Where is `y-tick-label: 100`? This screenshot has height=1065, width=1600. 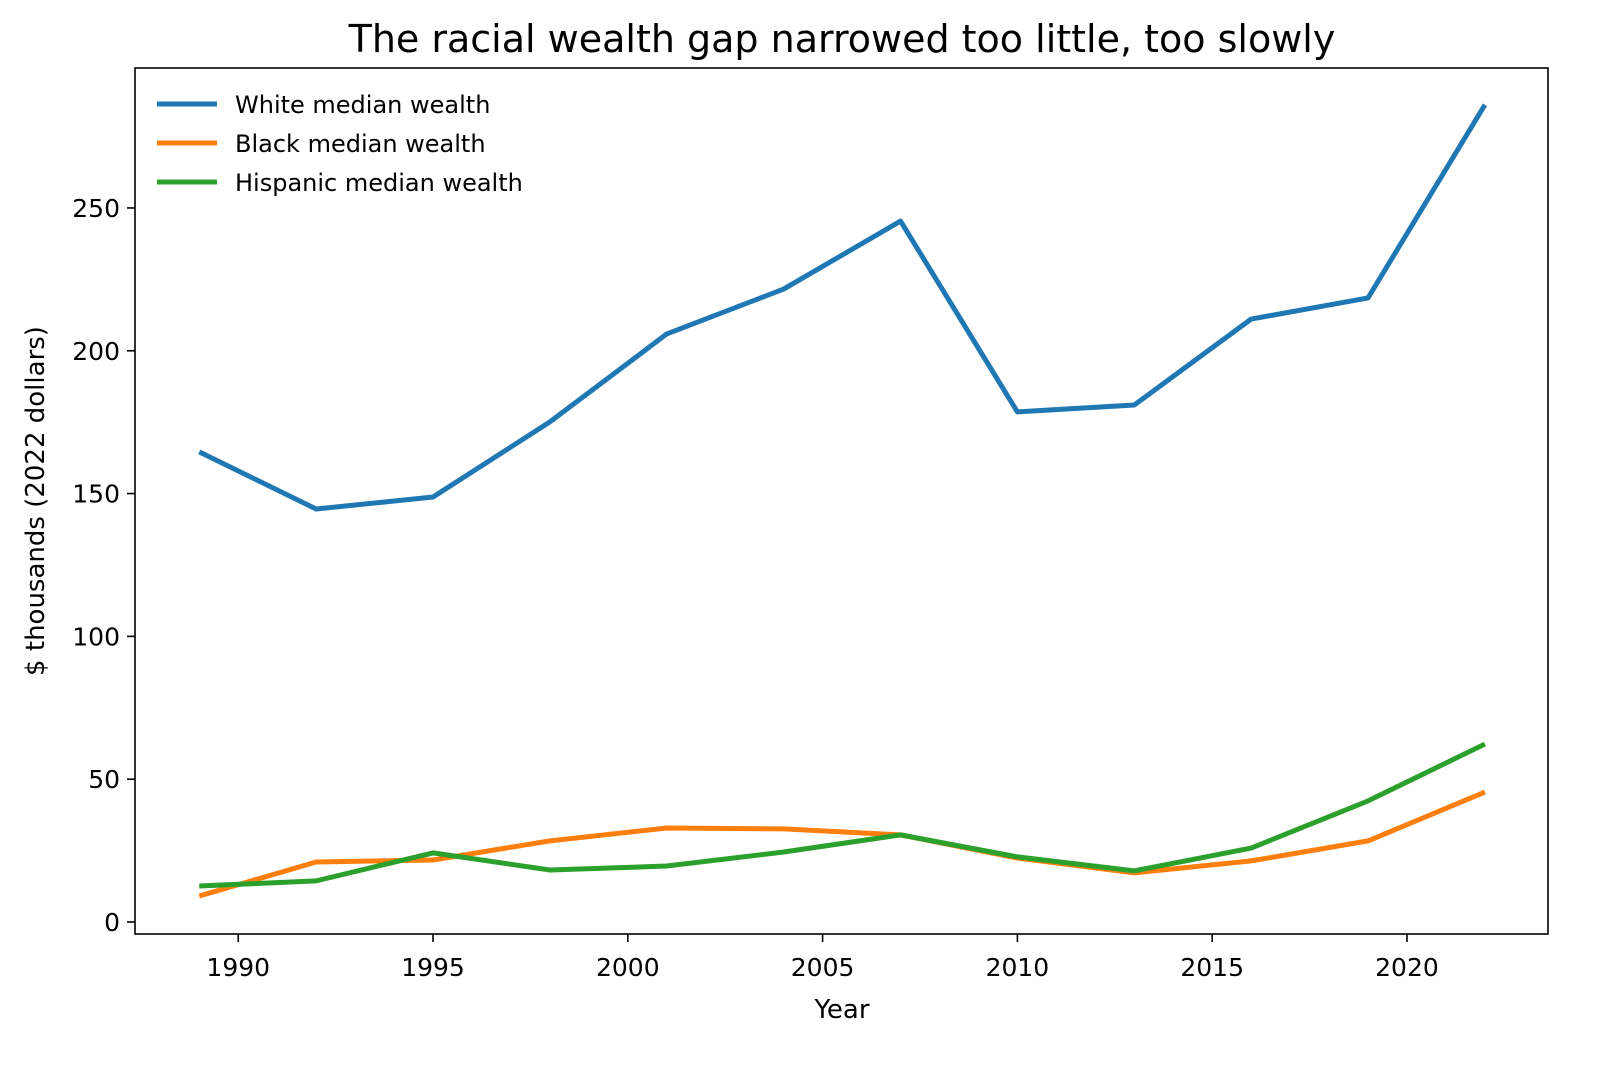 y-tick-label: 100 is located at coordinates (96, 636).